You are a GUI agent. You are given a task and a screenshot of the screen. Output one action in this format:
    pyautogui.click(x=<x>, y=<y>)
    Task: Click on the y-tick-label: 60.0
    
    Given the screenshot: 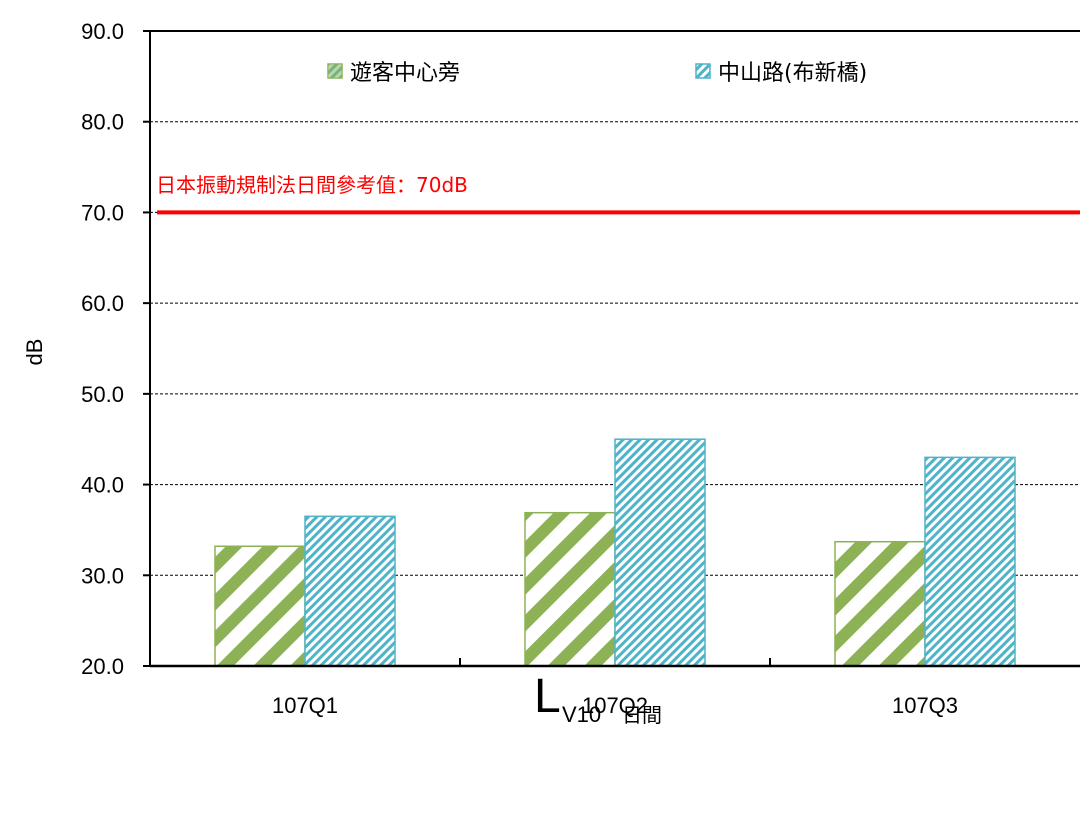 What is the action you would take?
    pyautogui.click(x=102, y=303)
    